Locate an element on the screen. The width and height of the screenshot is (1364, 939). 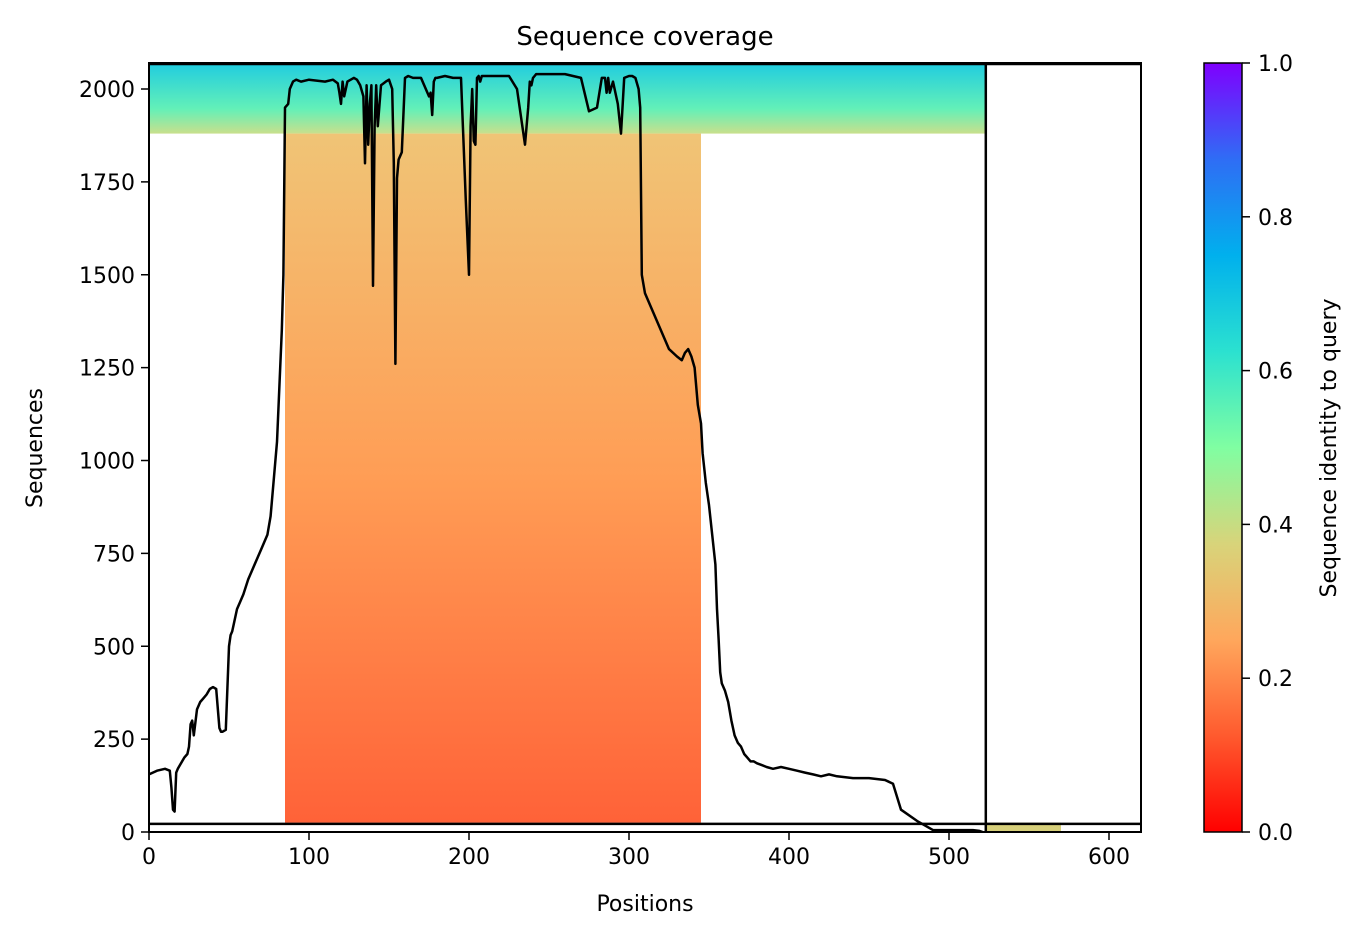
x-tick-label: 600 is located at coordinates (1109, 857).